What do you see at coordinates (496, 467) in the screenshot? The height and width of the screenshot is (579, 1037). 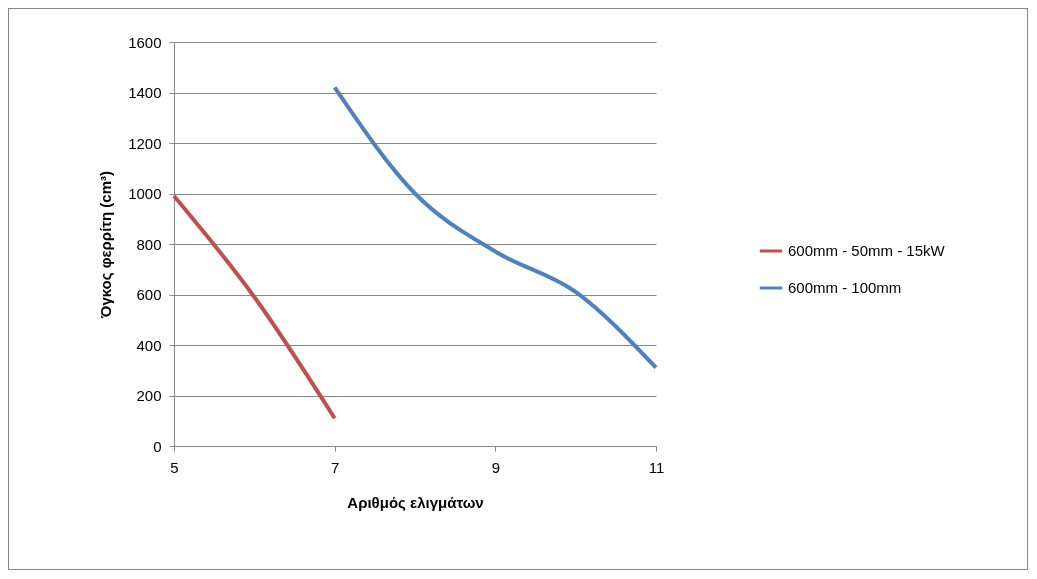 I see `x-tick-label: 9` at bounding box center [496, 467].